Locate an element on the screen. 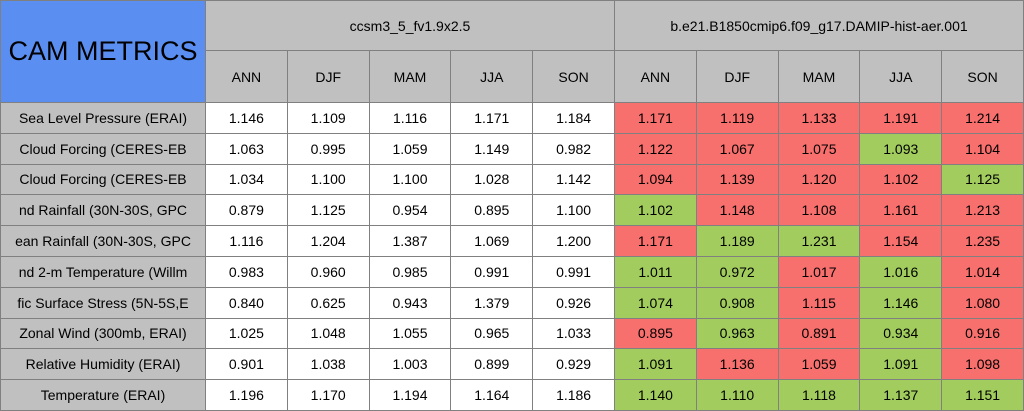 The height and width of the screenshot is (411, 1024). value-cell: 0.983 is located at coordinates (246, 271).